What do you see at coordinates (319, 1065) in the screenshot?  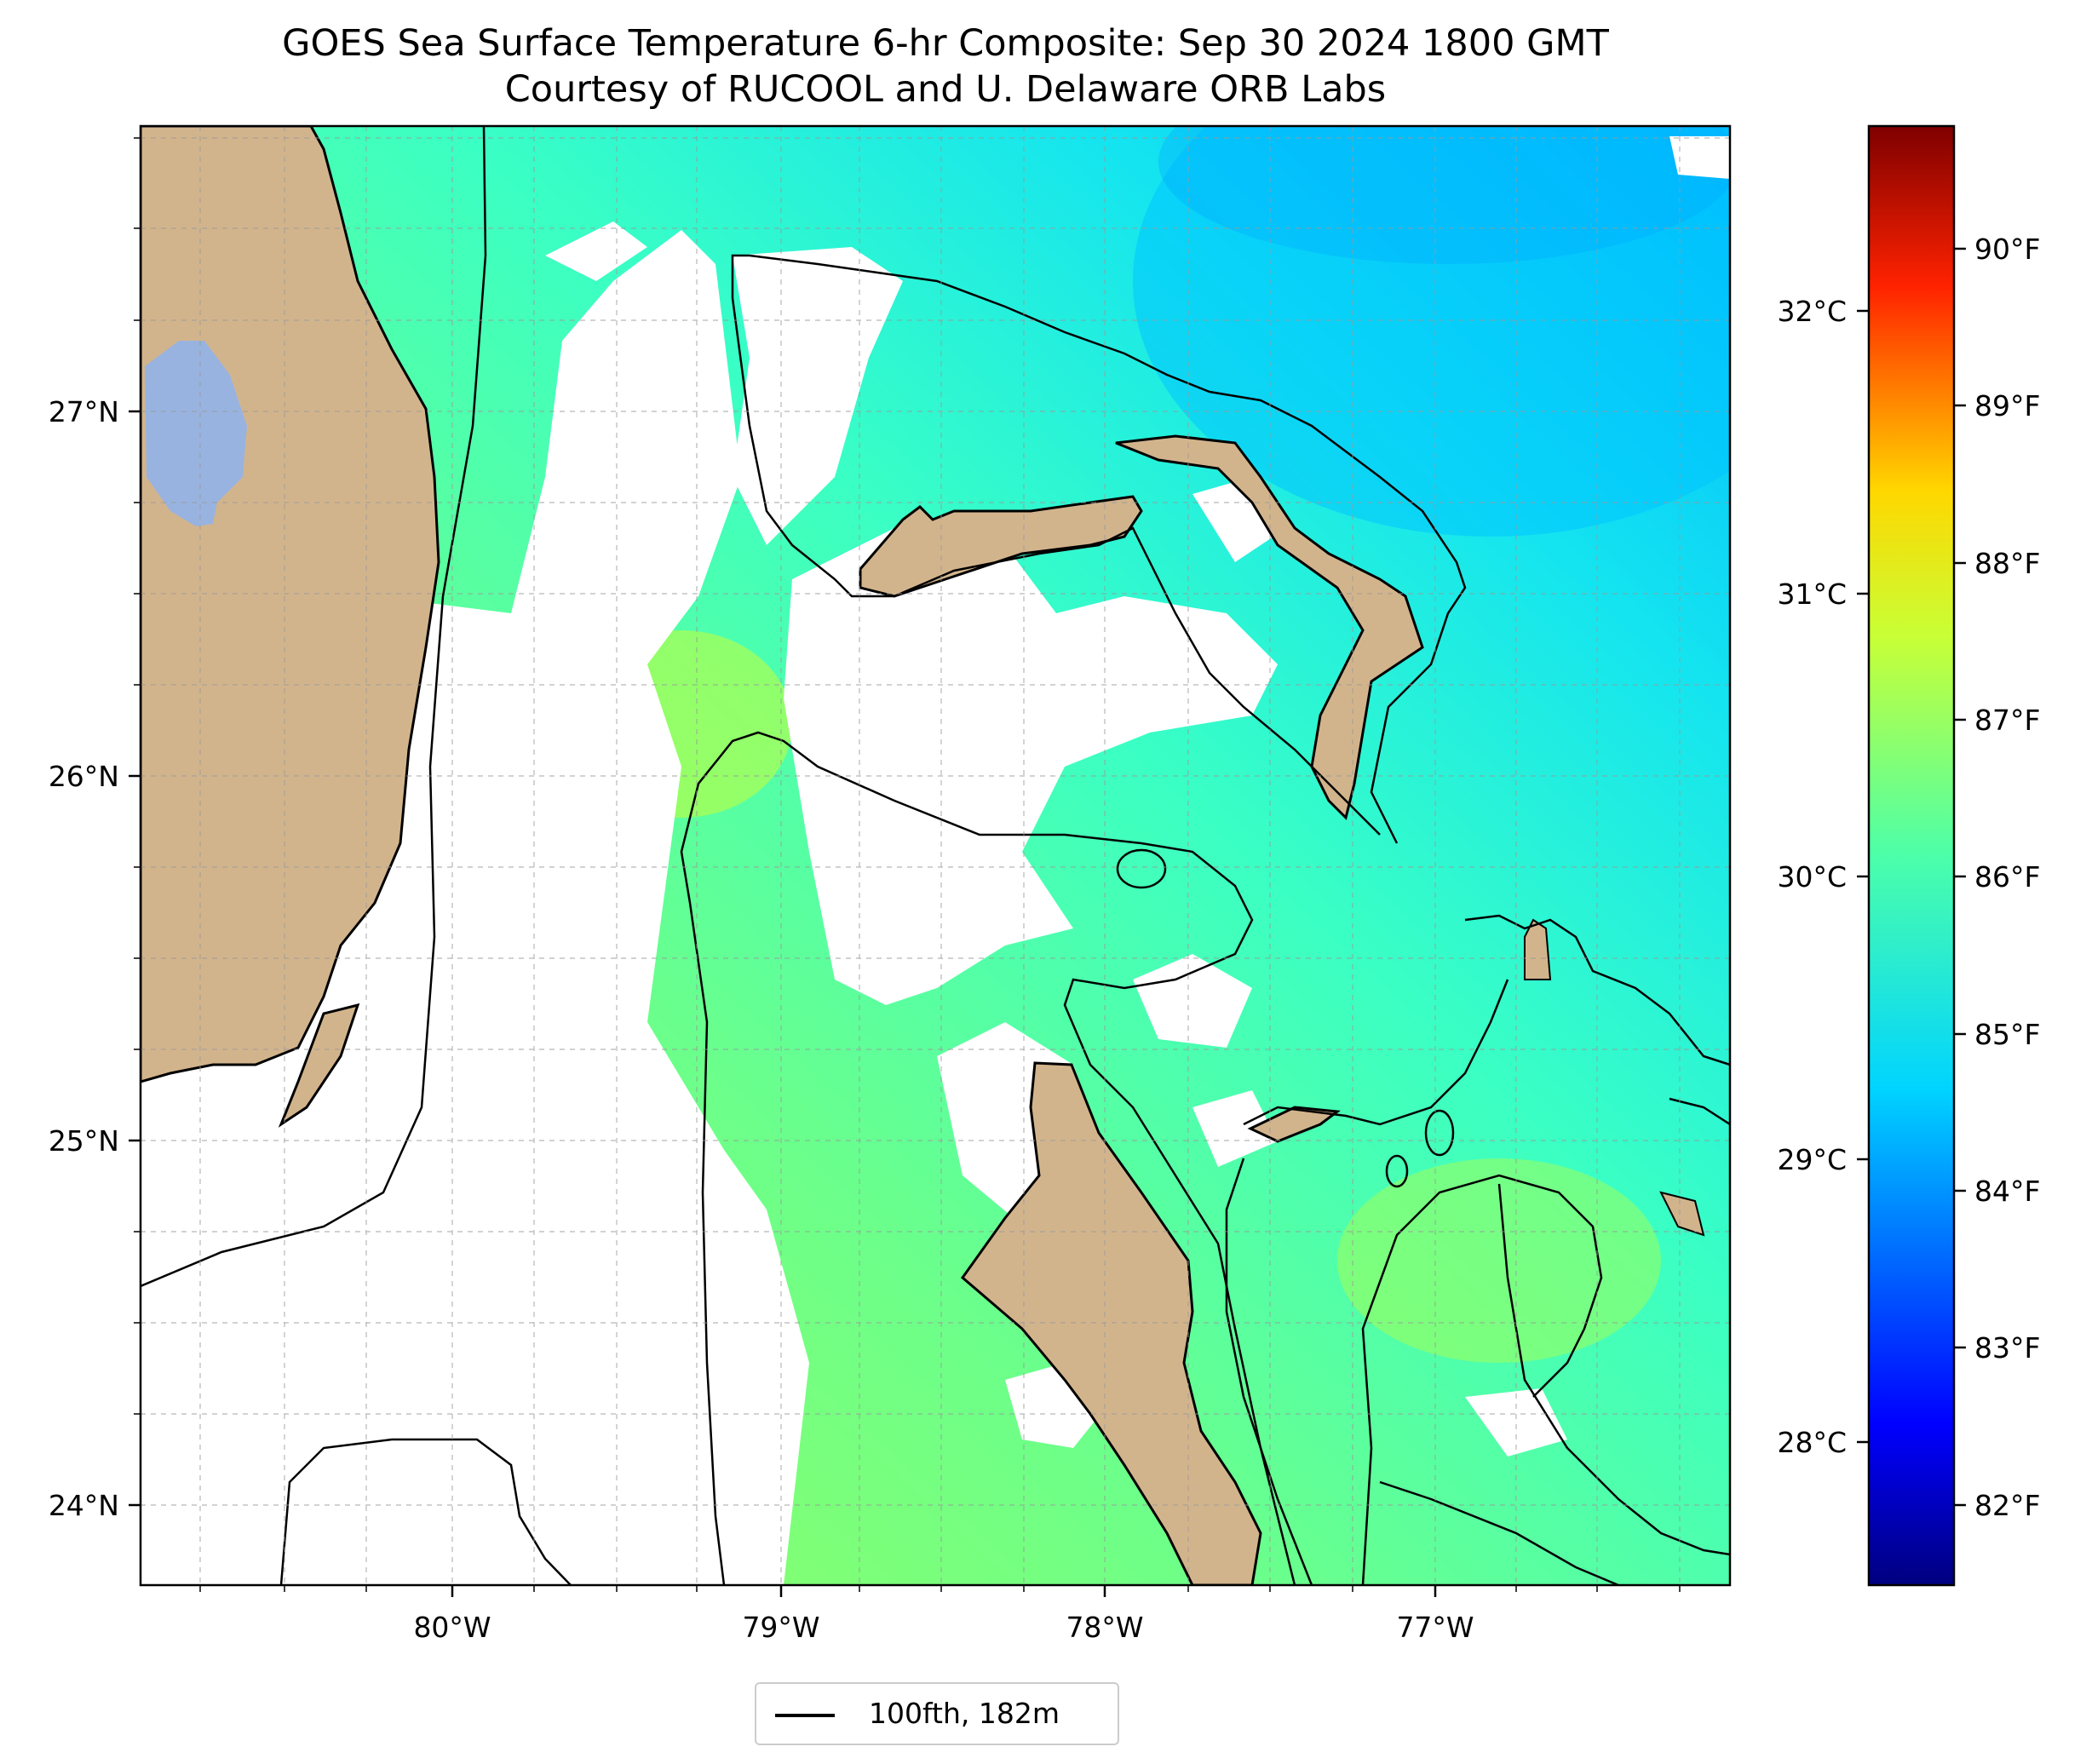 I see `florida-keys` at bounding box center [319, 1065].